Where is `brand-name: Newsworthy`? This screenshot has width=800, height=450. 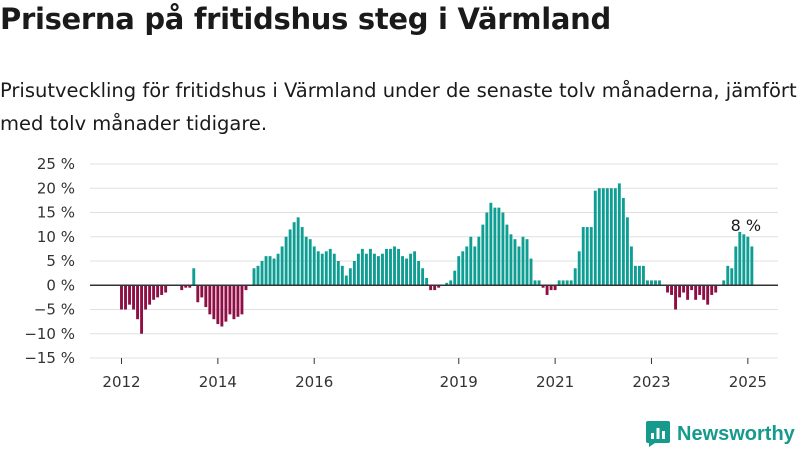 brand-name: Newsworthy is located at coordinates (736, 433).